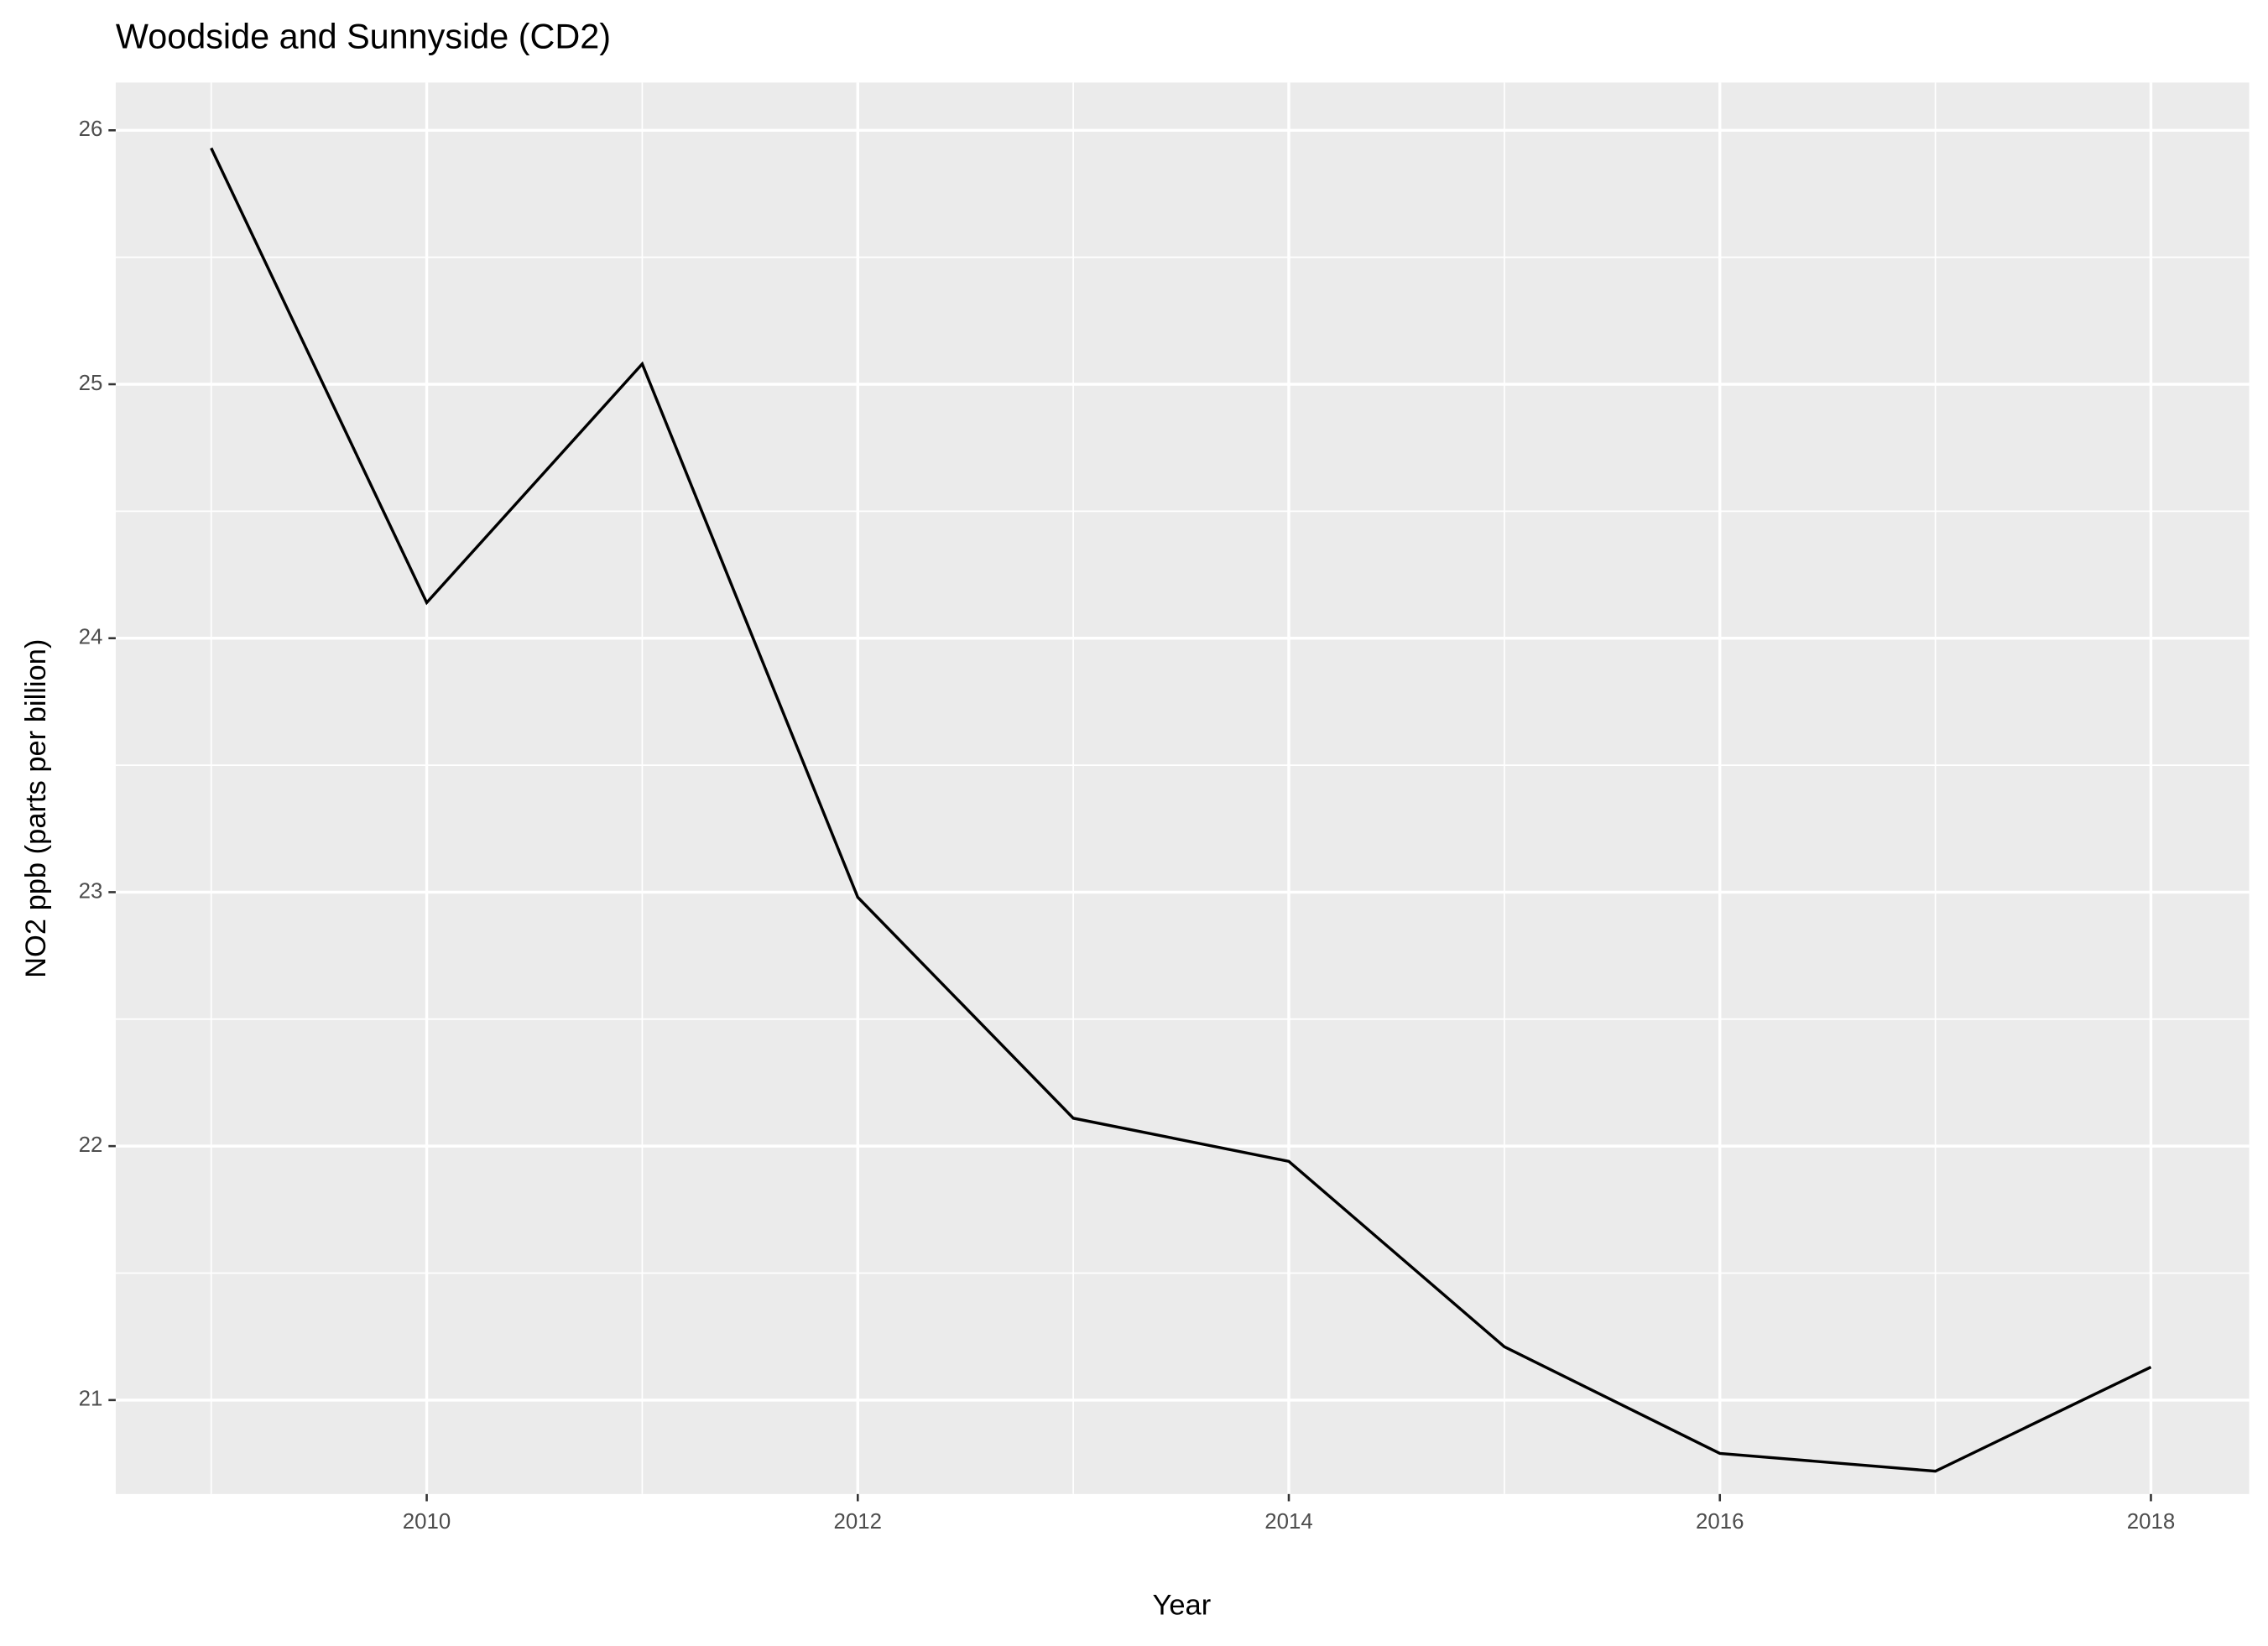 This screenshot has width=2268, height=1646. I want to click on y-tick-label: 23, so click(91, 891).